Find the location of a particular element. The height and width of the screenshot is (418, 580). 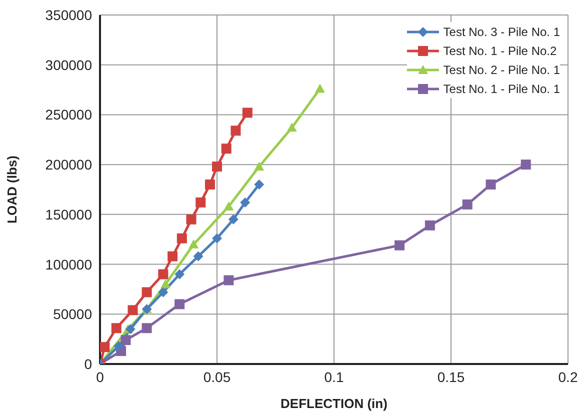

y-tick-label: 300000 is located at coordinates (68, 64).